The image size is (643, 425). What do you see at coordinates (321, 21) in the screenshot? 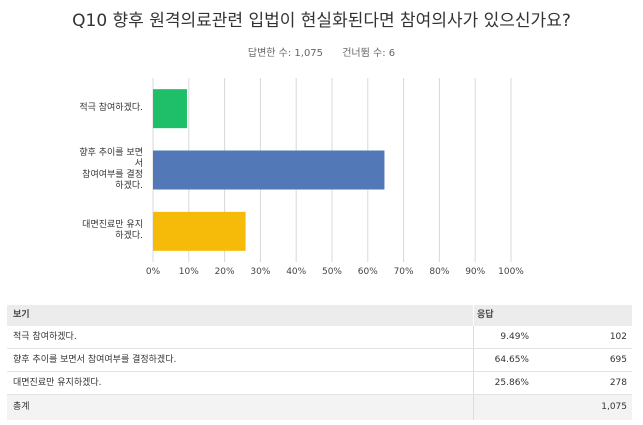
I see `question-title: Q10 향후 원격의료관련 입법이 현실화된다면 참여의사가 있으신가요?` at bounding box center [321, 21].